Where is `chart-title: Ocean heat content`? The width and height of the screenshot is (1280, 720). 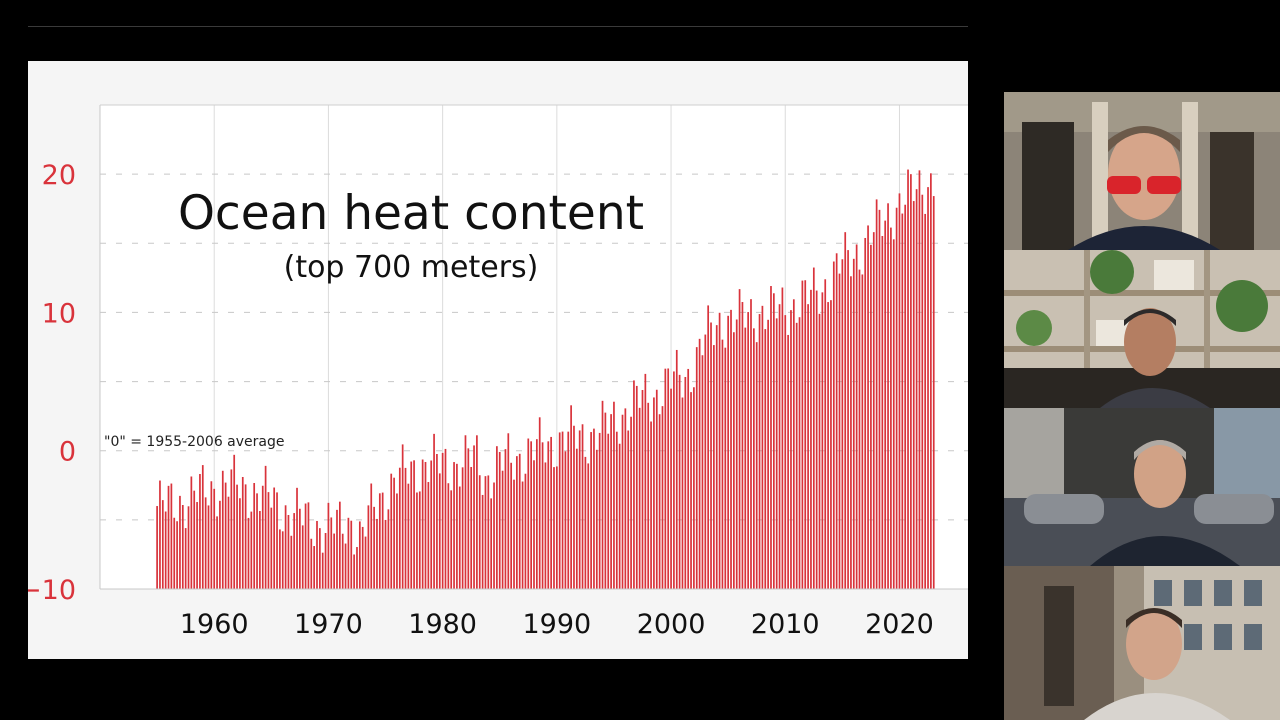
chart-title: Ocean heat content is located at coordinates (411, 213).